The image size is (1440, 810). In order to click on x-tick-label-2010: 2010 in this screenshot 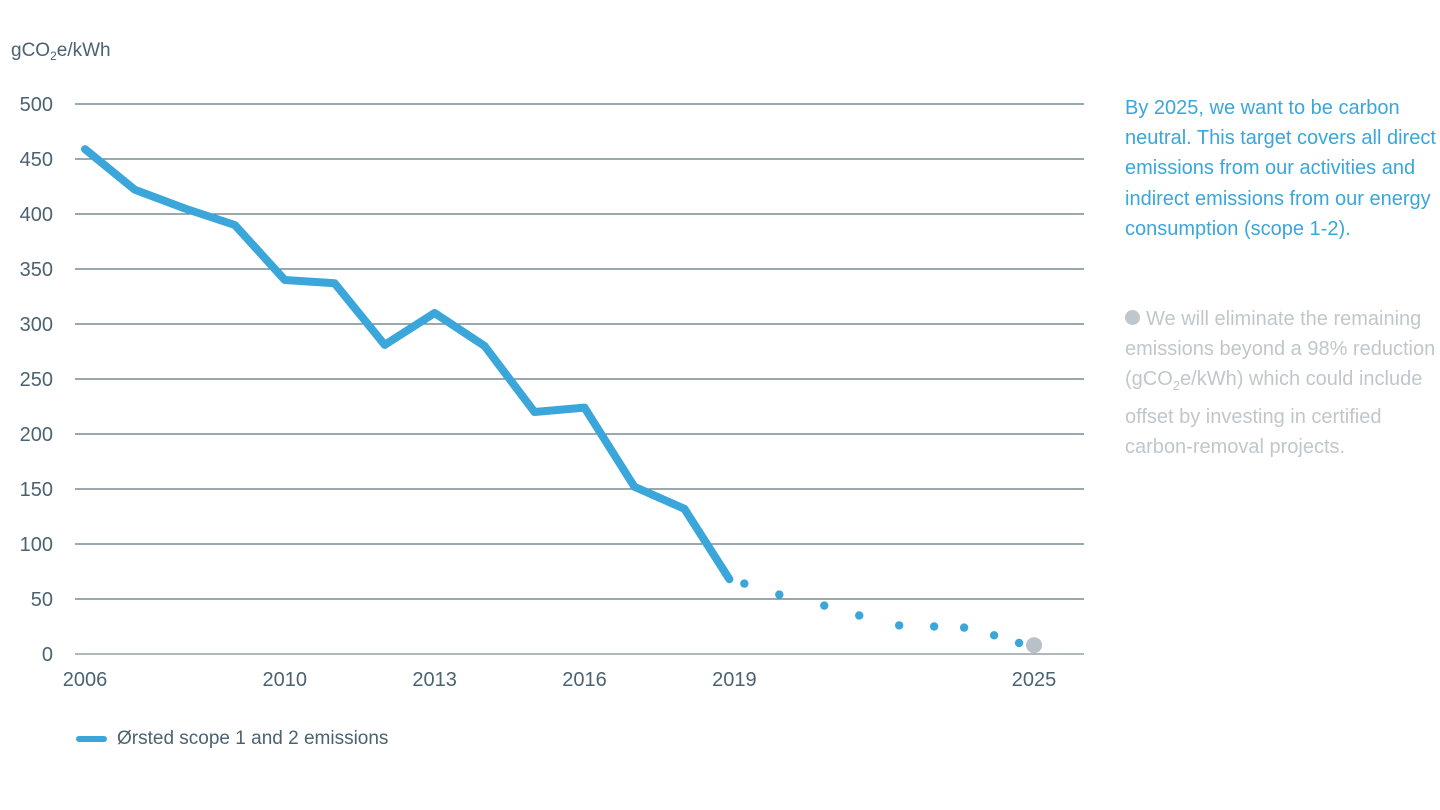, I will do `click(285, 680)`.